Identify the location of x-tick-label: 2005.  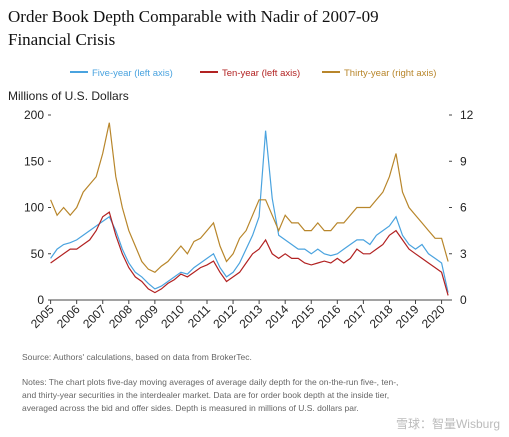
(42, 316).